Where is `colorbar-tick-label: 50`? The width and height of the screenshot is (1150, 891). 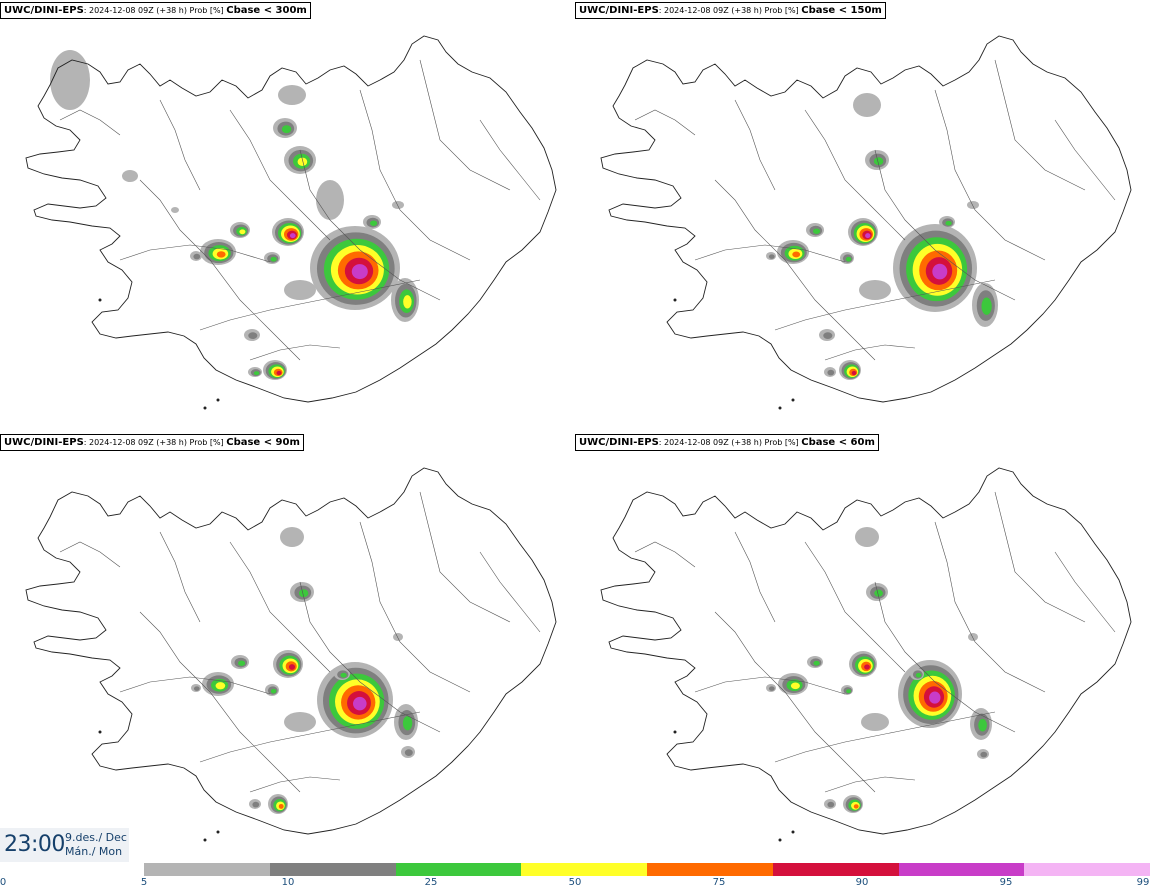 colorbar-tick-label: 50 is located at coordinates (575, 882).